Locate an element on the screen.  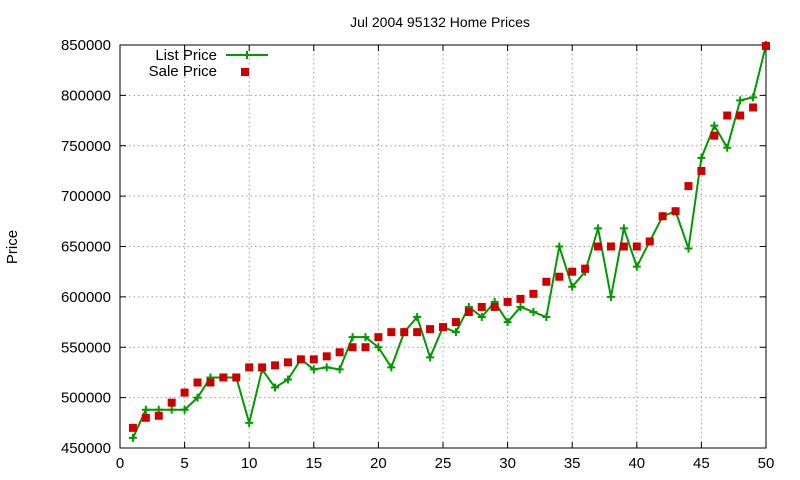
x-tick-label: 35 is located at coordinates (572, 463).